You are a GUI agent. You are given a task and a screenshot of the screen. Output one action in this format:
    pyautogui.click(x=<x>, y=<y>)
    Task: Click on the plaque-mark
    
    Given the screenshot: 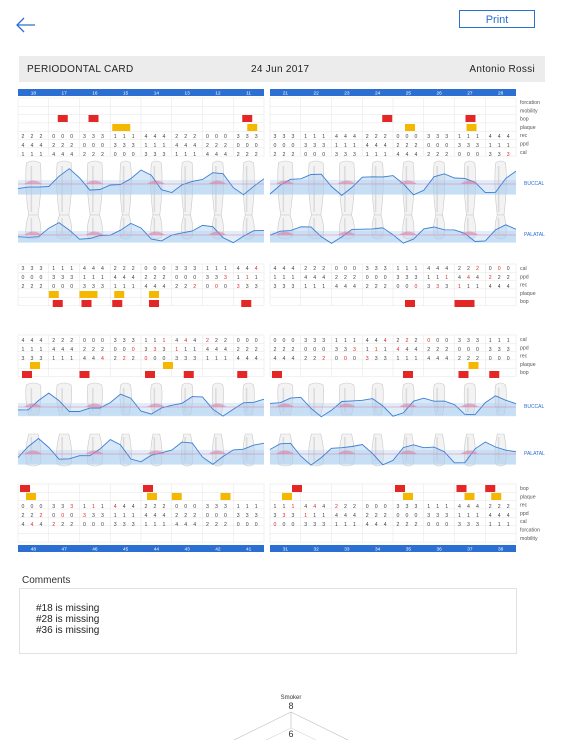 What is the action you would take?
    pyautogui.click(x=152, y=496)
    